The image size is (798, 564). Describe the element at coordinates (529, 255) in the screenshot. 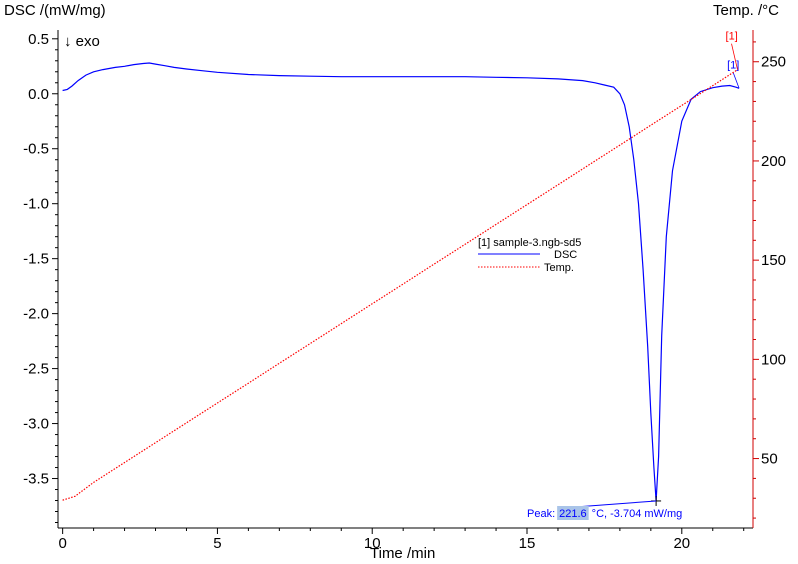

I see `legend: [1] sample-3.ngb-sd5 DSC Temp.` at that location.